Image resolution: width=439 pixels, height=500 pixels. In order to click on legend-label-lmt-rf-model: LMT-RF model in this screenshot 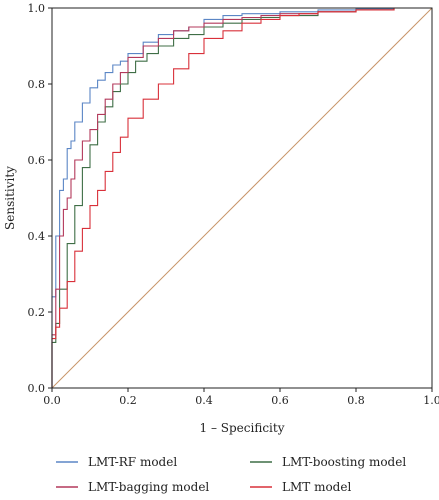, I will do `click(132, 462)`.